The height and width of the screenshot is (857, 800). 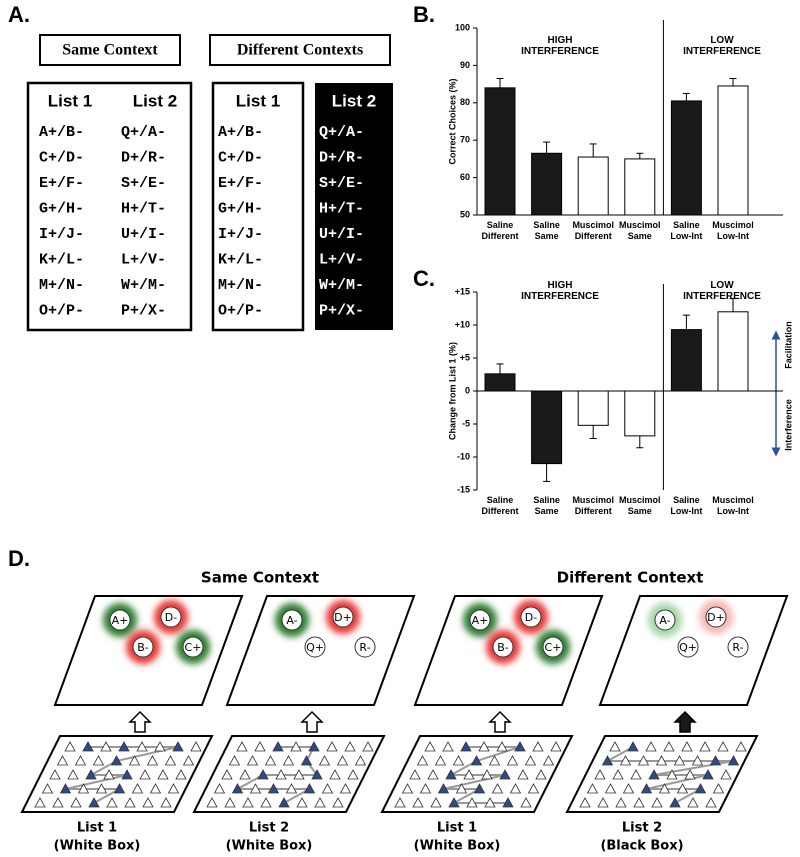 What do you see at coordinates (463, 489) in the screenshot?
I see `y-tick-label: -15` at bounding box center [463, 489].